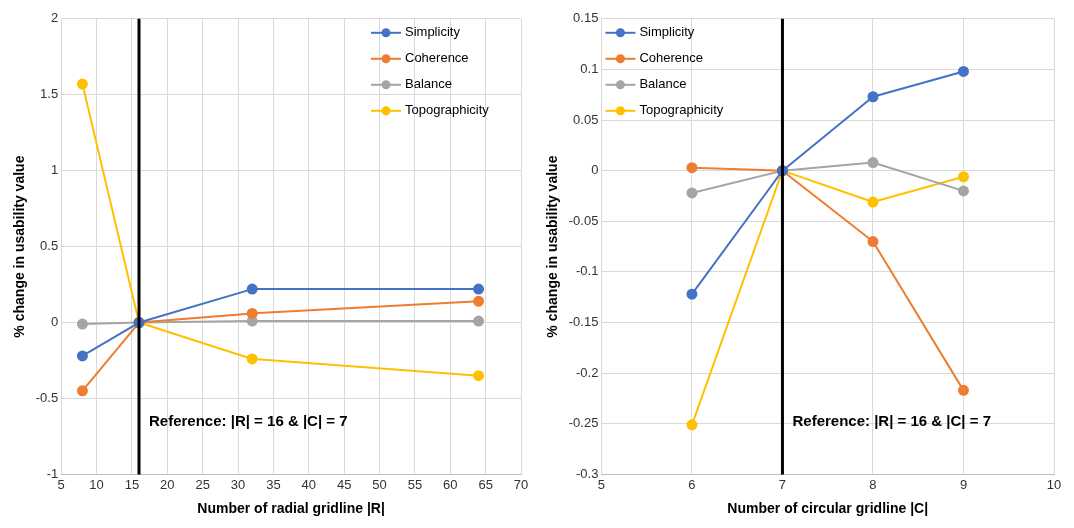 The height and width of the screenshot is (528, 1074). What do you see at coordinates (291, 507) in the screenshot?
I see `x-axis-title: Number of radial gridline |R|` at bounding box center [291, 507].